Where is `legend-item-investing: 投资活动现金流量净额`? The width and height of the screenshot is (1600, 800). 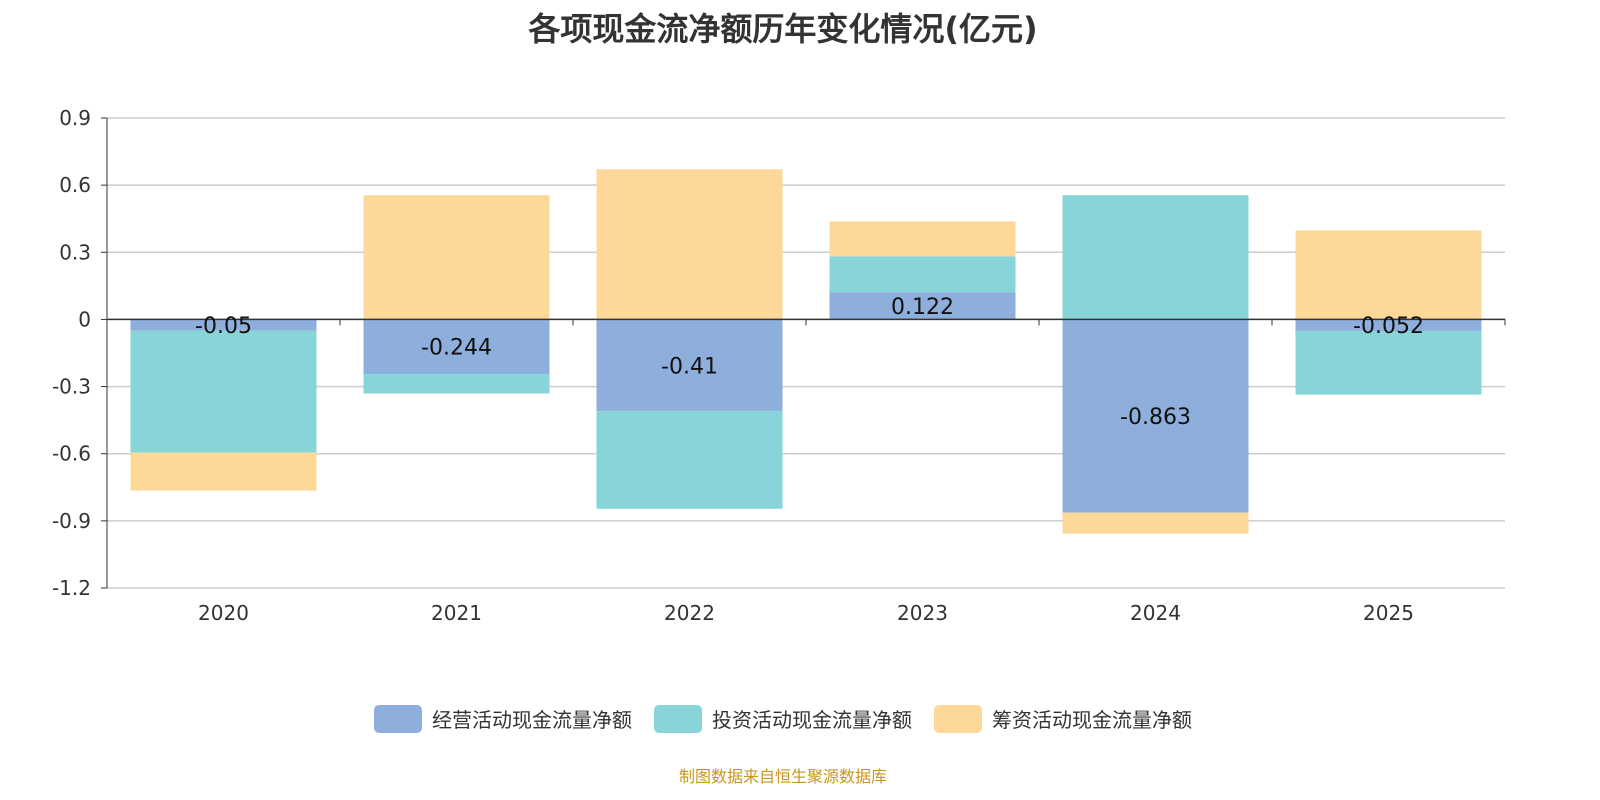
legend-item-investing: 投资活动现金流量净额 is located at coordinates (783, 718).